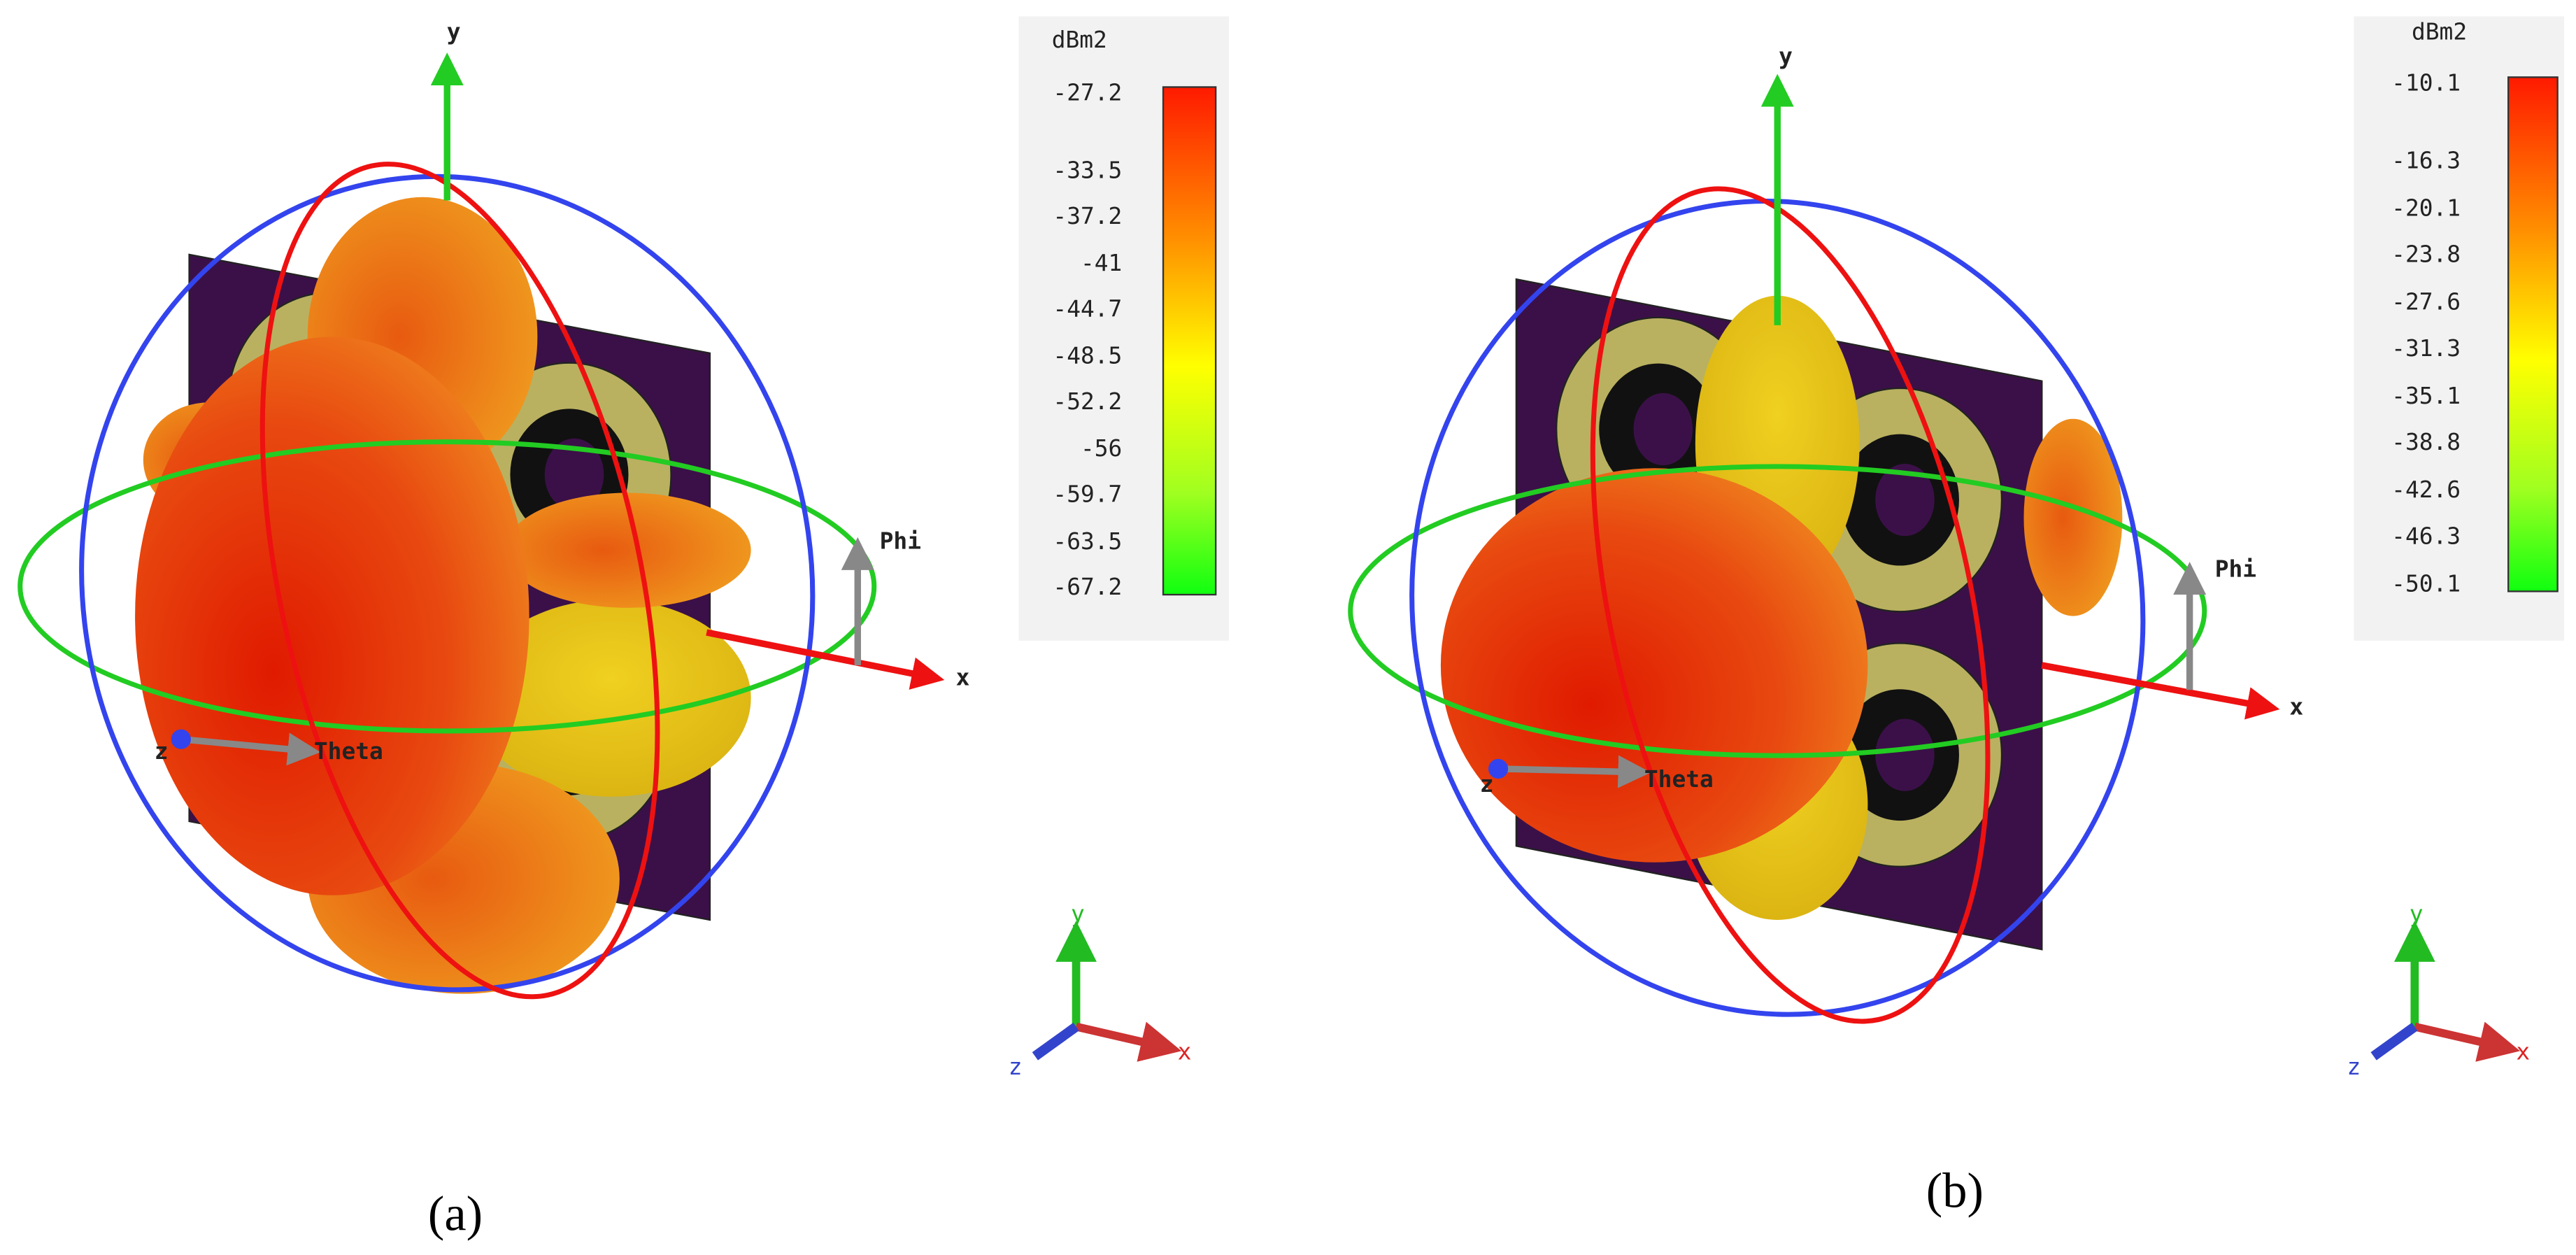  I want to click on colorbar-tick-label: -56, so click(1101, 448).